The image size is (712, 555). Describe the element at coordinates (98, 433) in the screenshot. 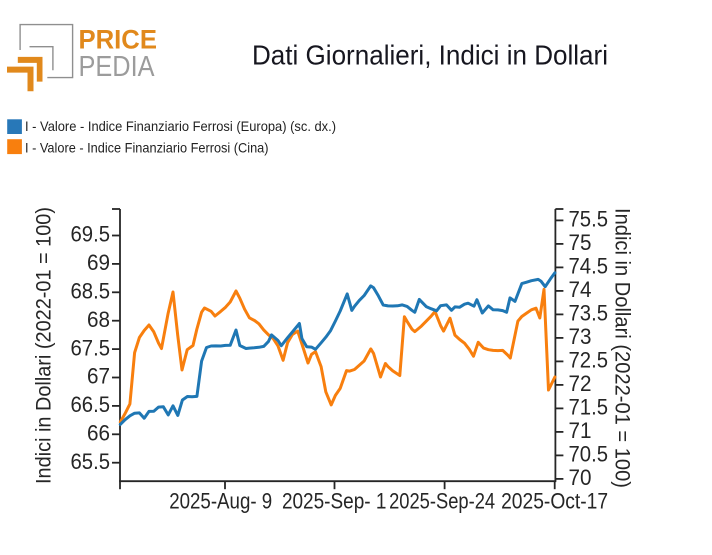

I see `svg-text: 66` at that location.